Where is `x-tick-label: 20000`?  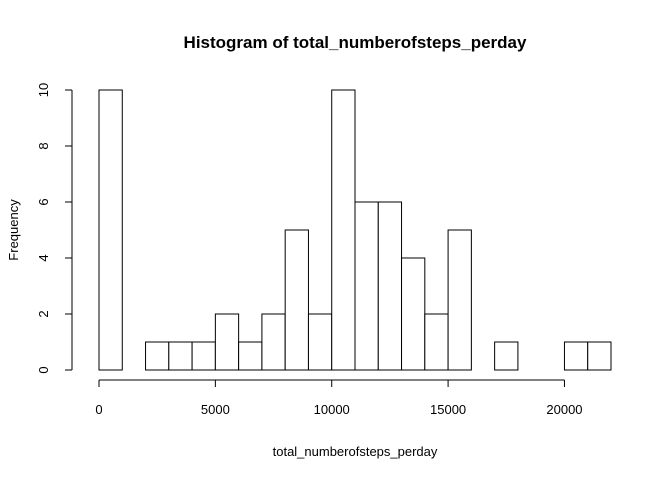 x-tick-label: 20000 is located at coordinates (564, 409).